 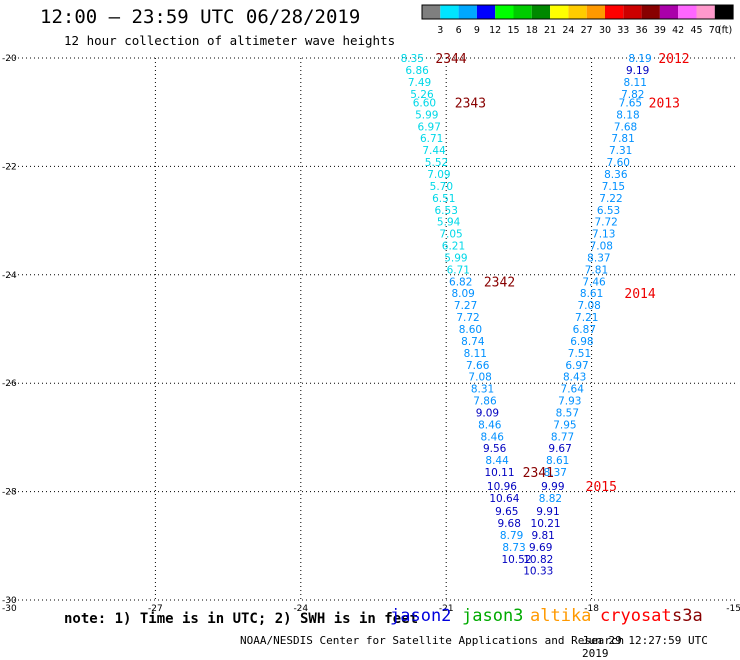 What do you see at coordinates (625, 127) in the screenshot?
I see `wave-height-value: 7.68` at bounding box center [625, 127].